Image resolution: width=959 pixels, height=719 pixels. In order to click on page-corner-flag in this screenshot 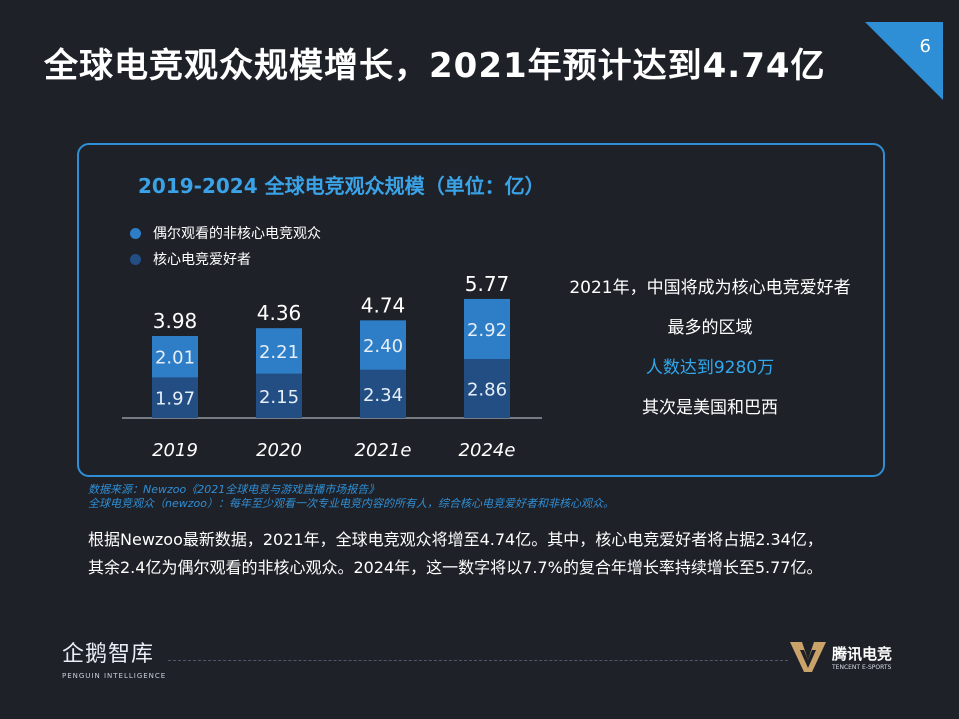, I will do `click(904, 61)`.